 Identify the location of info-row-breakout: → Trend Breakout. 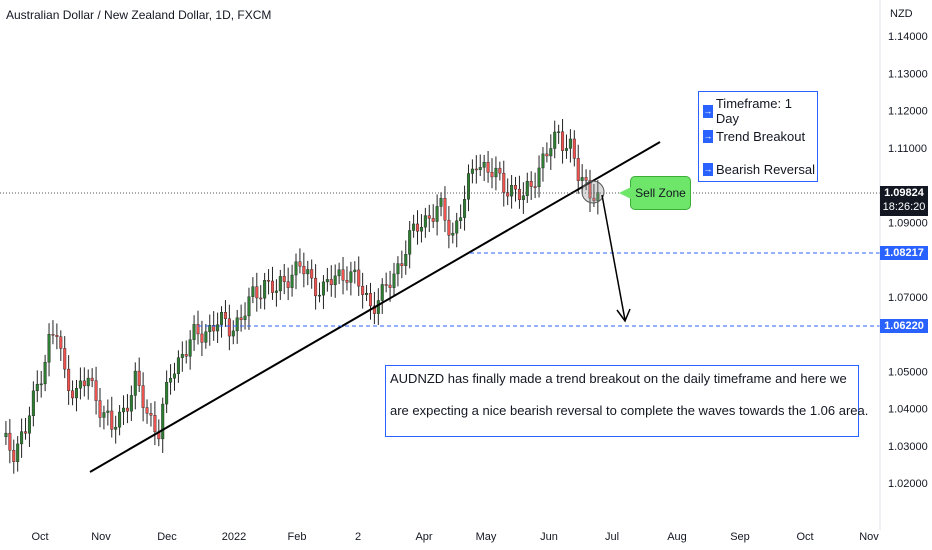
(754, 136).